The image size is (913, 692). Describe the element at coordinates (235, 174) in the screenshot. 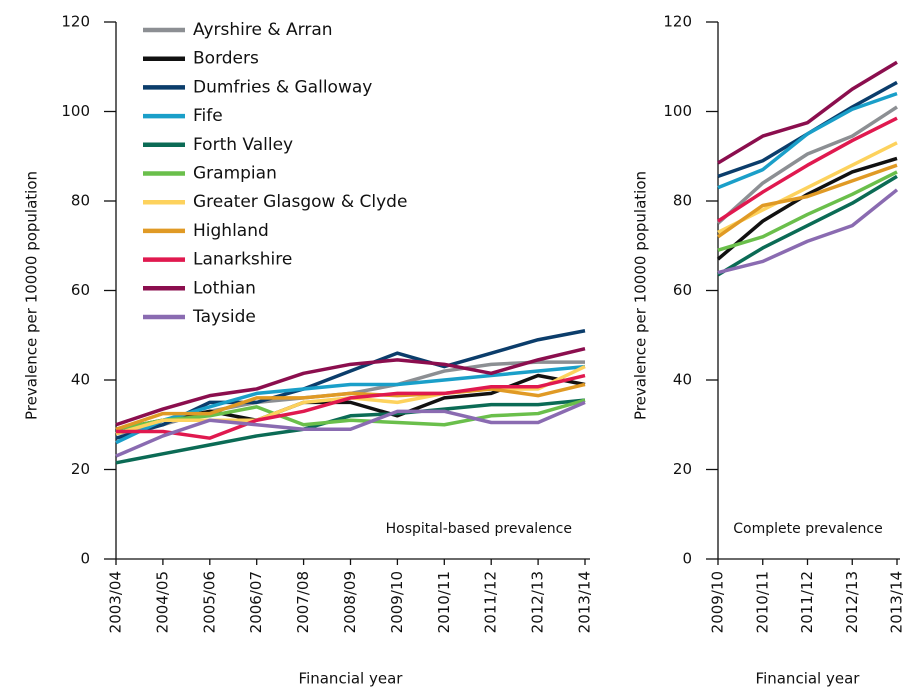

I see `legend-label: Grampian` at that location.